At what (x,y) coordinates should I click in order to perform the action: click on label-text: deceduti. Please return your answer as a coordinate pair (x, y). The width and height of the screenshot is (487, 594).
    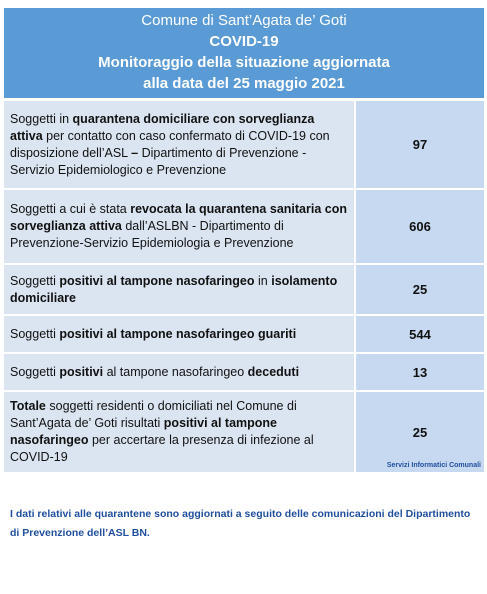
    Looking at the image, I should click on (273, 371).